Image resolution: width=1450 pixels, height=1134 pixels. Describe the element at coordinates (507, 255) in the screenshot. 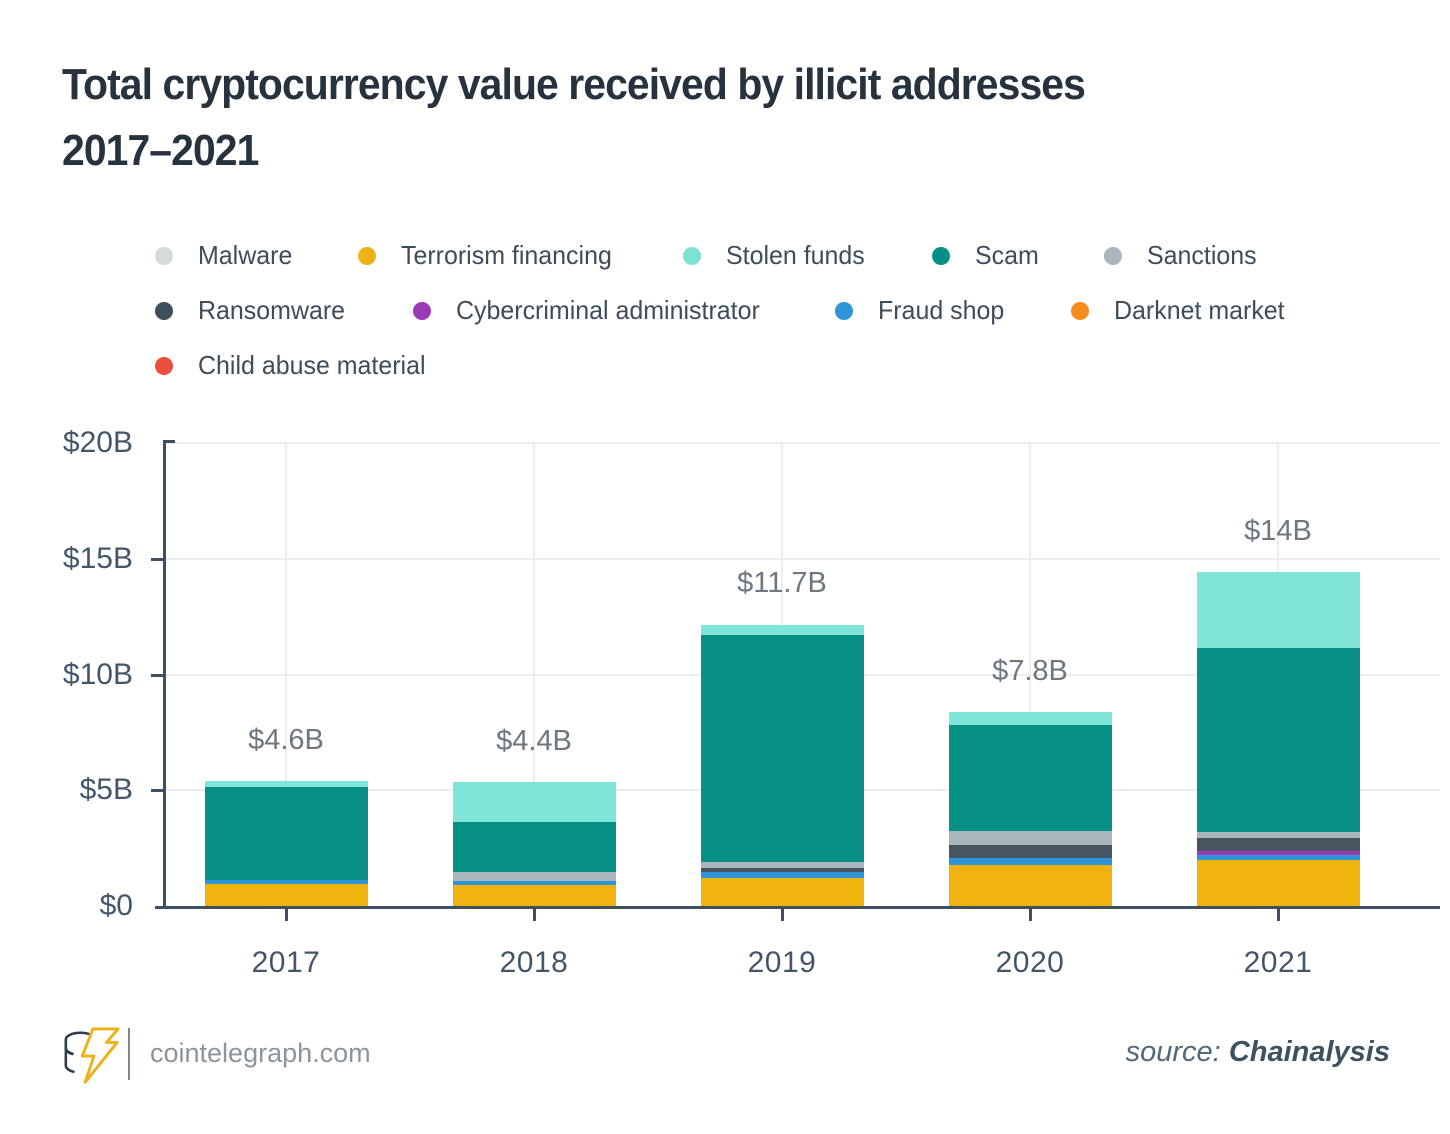

I see `legend-label: Terrorism financing` at that location.